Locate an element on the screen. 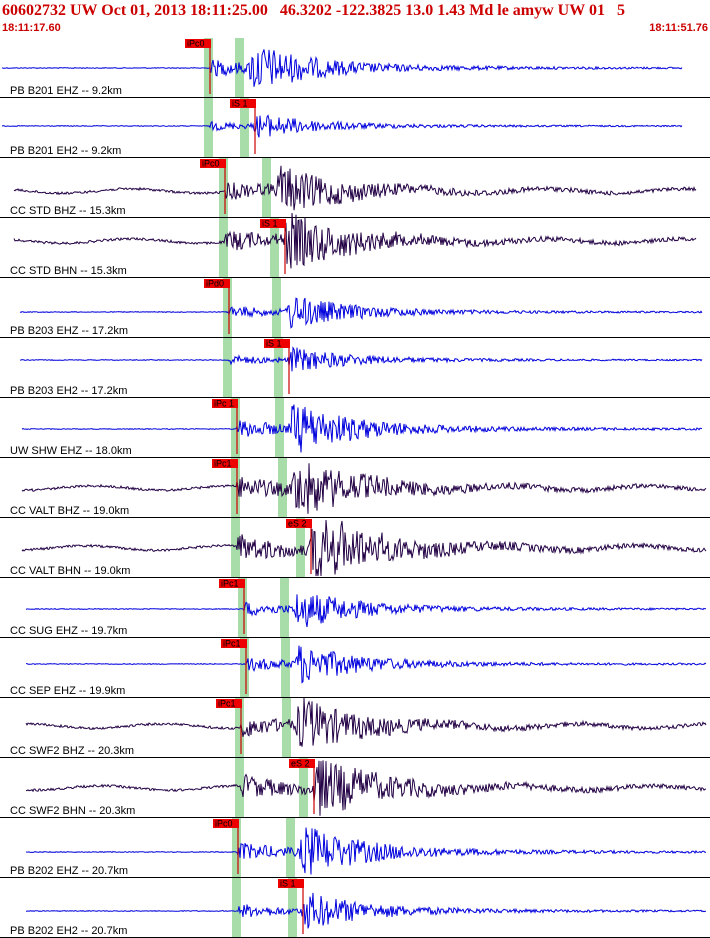  trace-row: iPc1 CC SWF2 BHZ -- 20.3km is located at coordinates (355, 727).